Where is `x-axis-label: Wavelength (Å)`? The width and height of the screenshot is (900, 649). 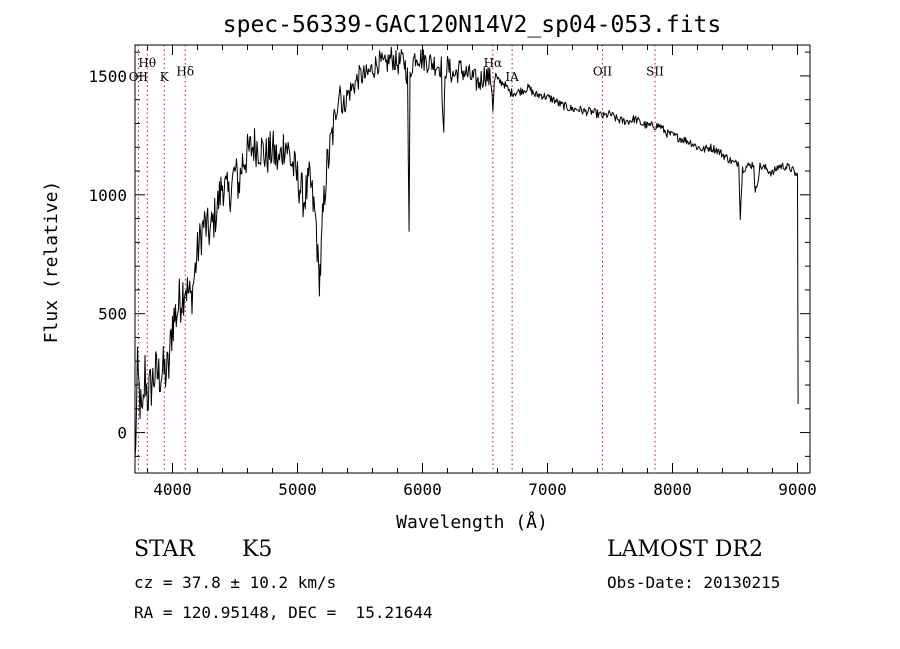
x-axis-label: Wavelength (Å) is located at coordinates (472, 522).